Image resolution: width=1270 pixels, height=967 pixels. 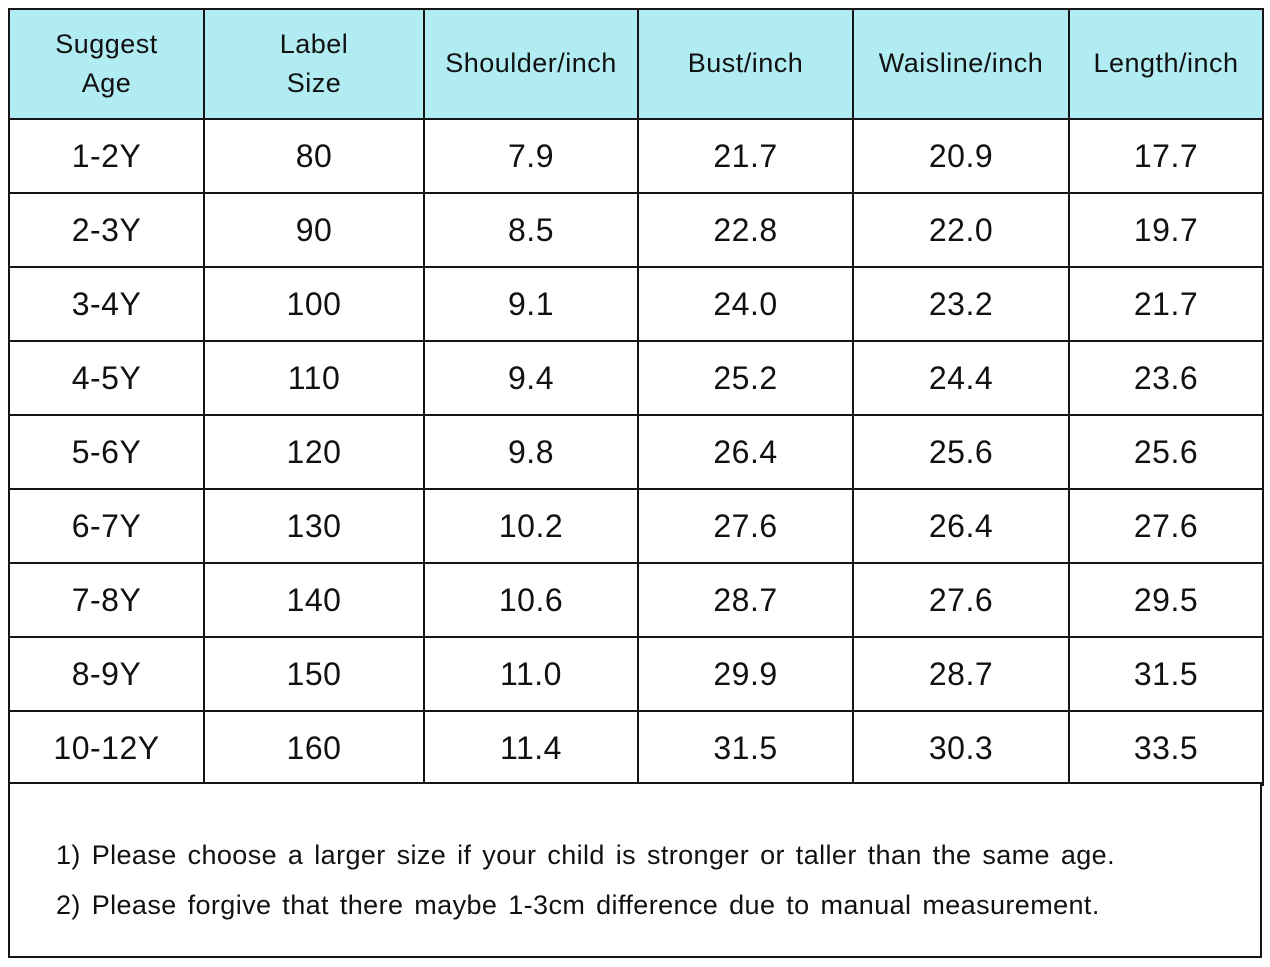 I want to click on cell-bust: 21.7, so click(x=745, y=156).